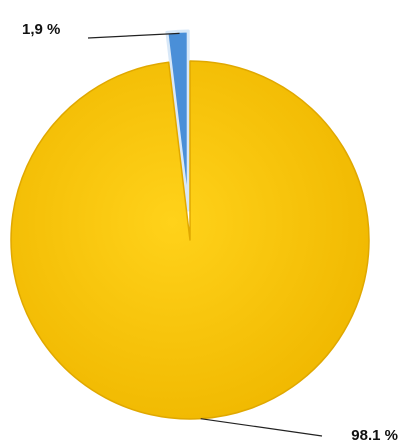 The width and height of the screenshot is (401, 445). Describe the element at coordinates (41, 29) in the screenshot. I see `data-label: 1,9 %` at that location.